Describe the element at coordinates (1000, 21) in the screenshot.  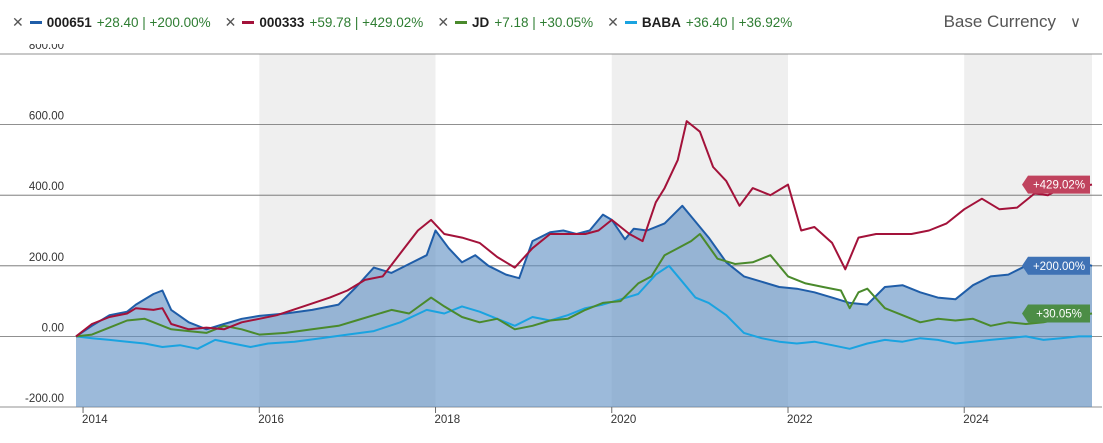
I see `base-currency-label: Base Currency` at that location.